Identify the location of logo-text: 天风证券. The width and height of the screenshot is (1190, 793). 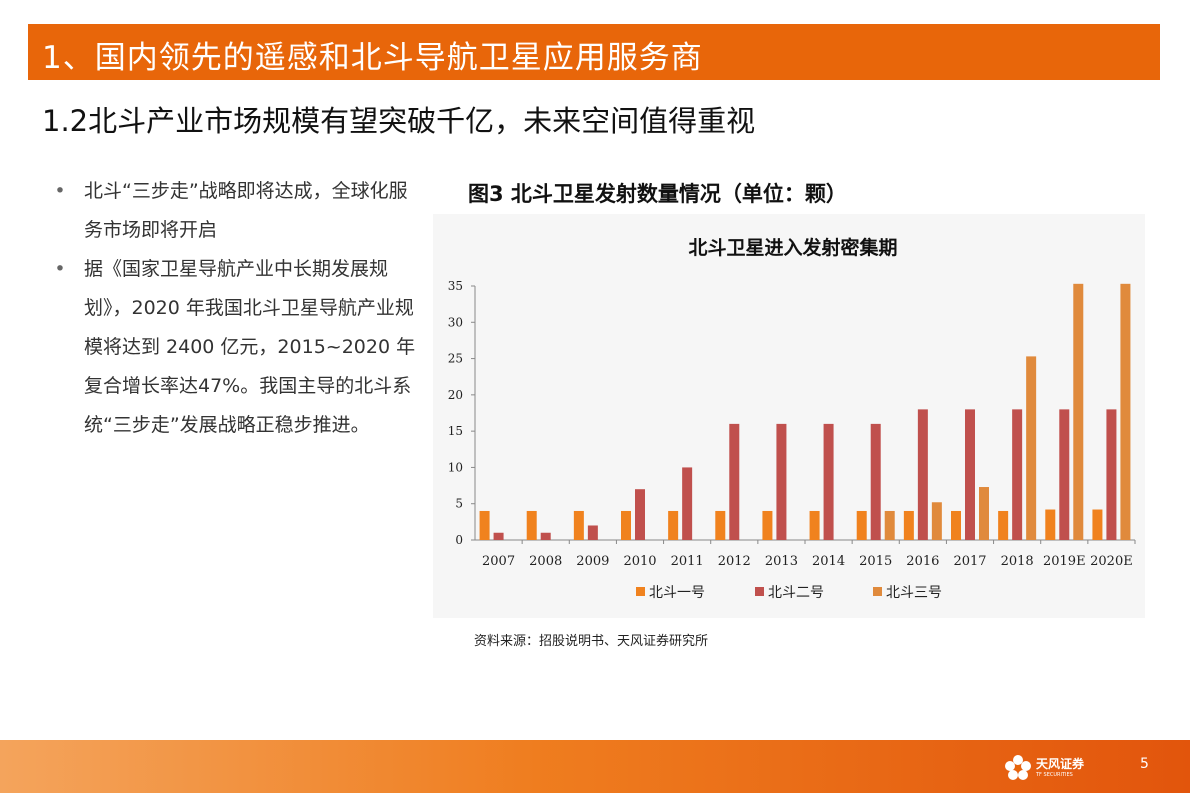
(1060, 764).